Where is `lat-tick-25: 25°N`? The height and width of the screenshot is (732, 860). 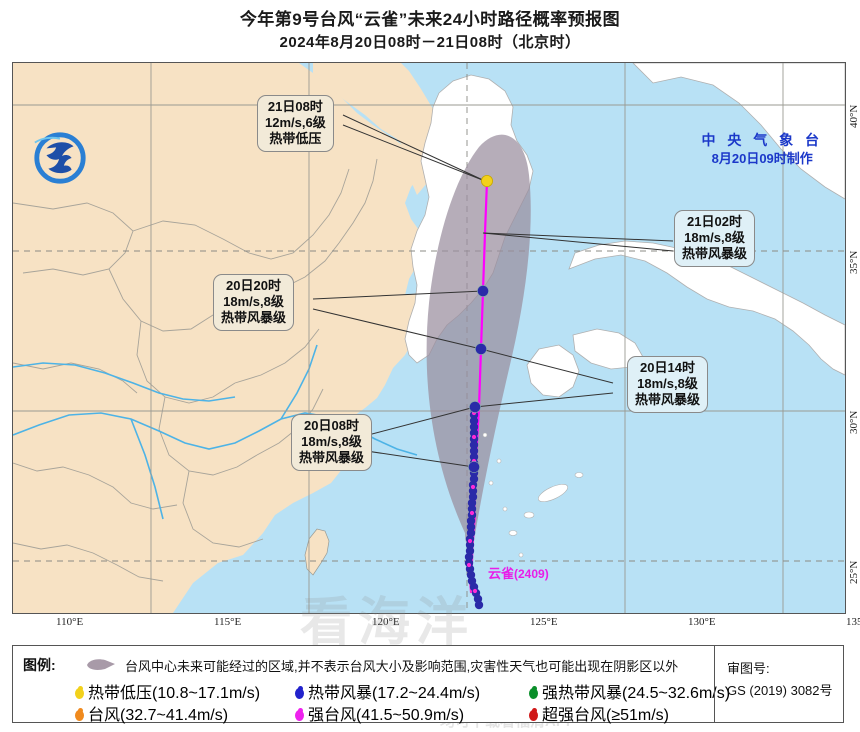 lat-tick-25: 25°N is located at coordinates (854, 572).